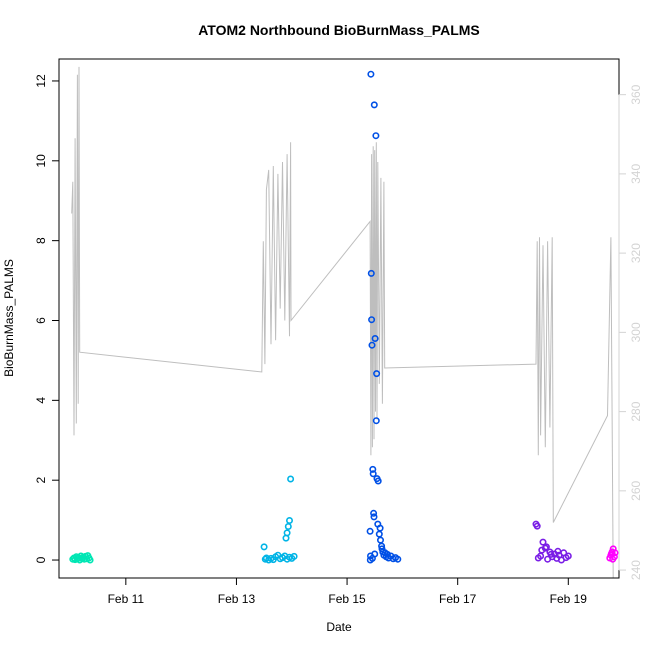 Image resolution: width=650 pixels, height=650 pixels. What do you see at coordinates (347, 599) in the screenshot?
I see `x-tick-label: Feb 15` at bounding box center [347, 599].